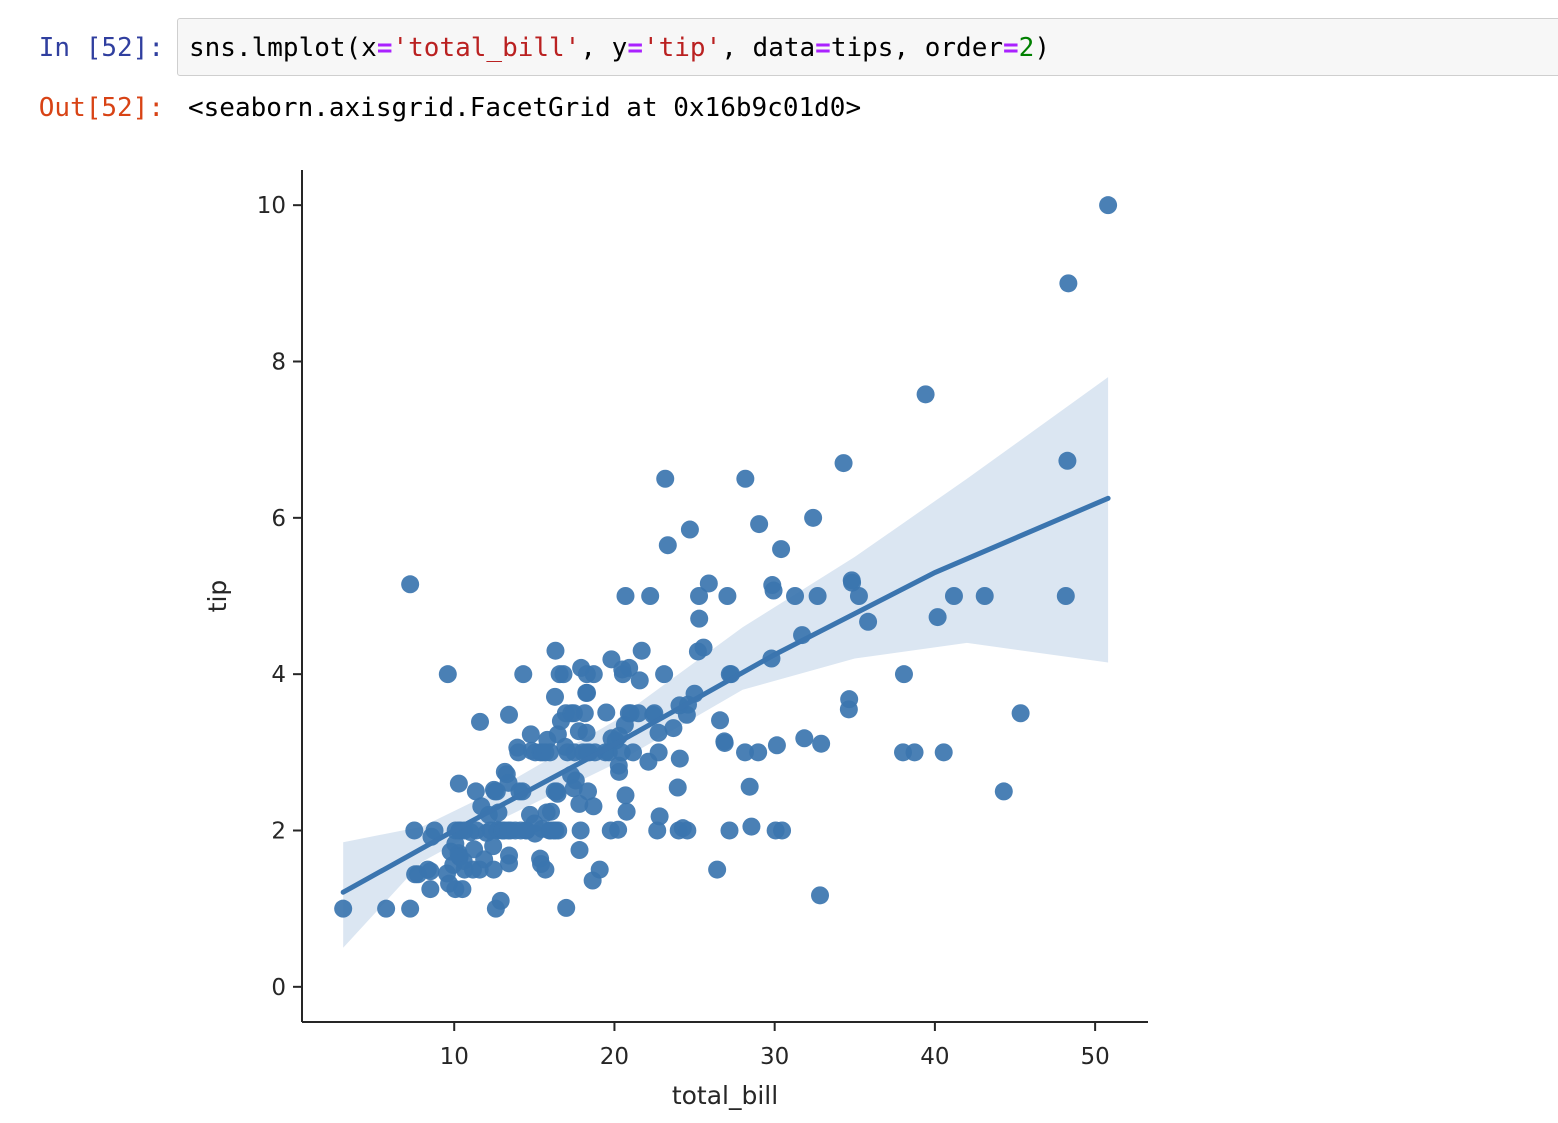 The image size is (1558, 1123). What do you see at coordinates (1042, 48) in the screenshot?
I see `code-token: )` at bounding box center [1042, 48].